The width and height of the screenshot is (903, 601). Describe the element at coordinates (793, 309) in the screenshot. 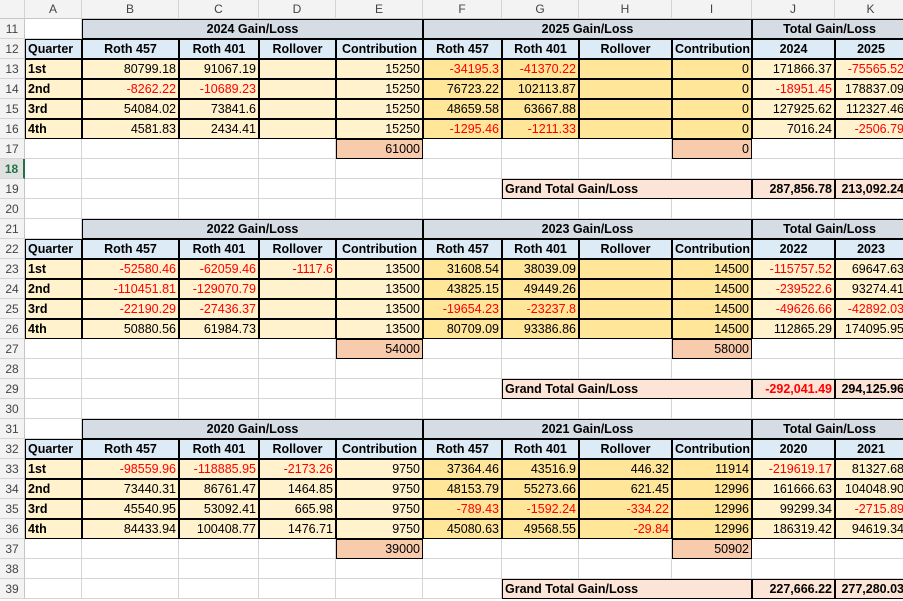

I see `value-cell: -49626.66` at that location.